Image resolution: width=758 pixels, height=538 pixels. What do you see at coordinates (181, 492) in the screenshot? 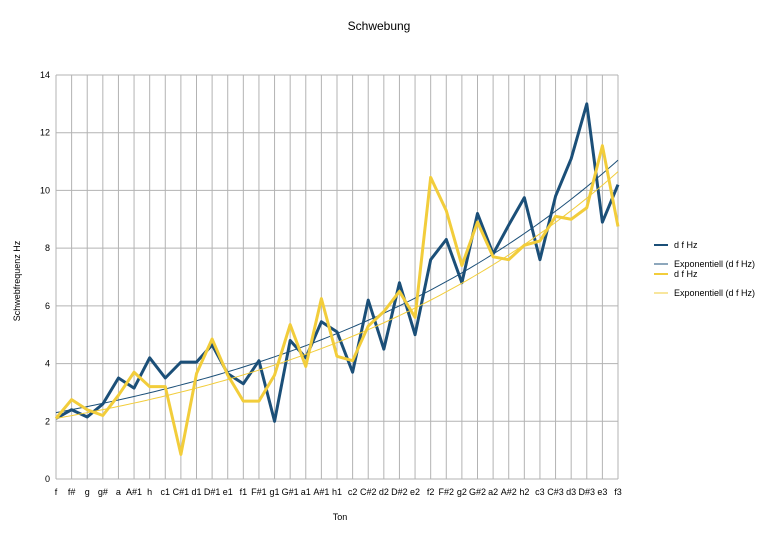
I see `x-tick-label: C#1` at bounding box center [181, 492].